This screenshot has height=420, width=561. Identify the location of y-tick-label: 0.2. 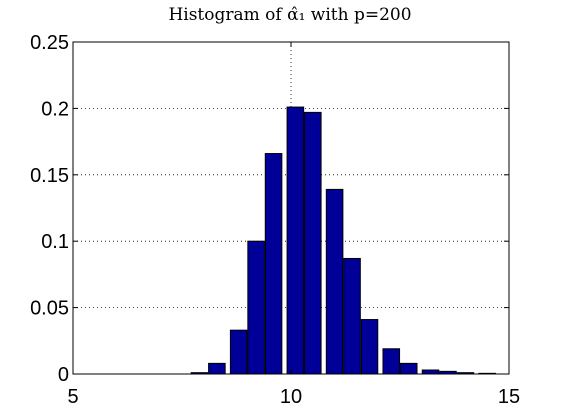
(55, 109).